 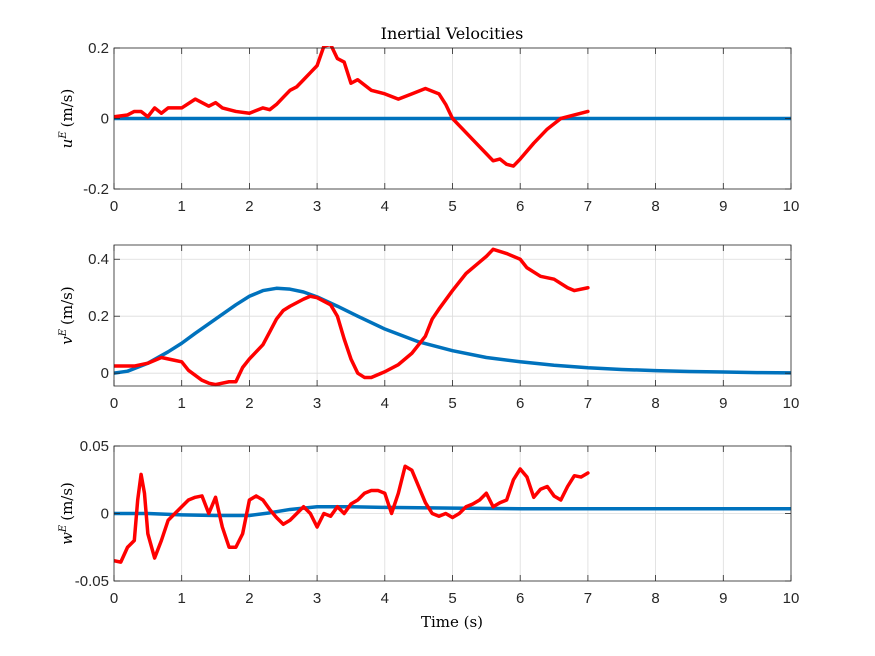 I want to click on ylabel-v-velocity: vE (m/s), so click(x=67, y=315).